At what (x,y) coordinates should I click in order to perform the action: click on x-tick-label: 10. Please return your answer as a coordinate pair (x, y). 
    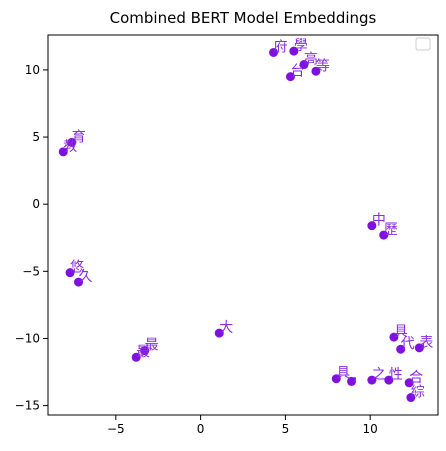
    Looking at the image, I should click on (370, 429).